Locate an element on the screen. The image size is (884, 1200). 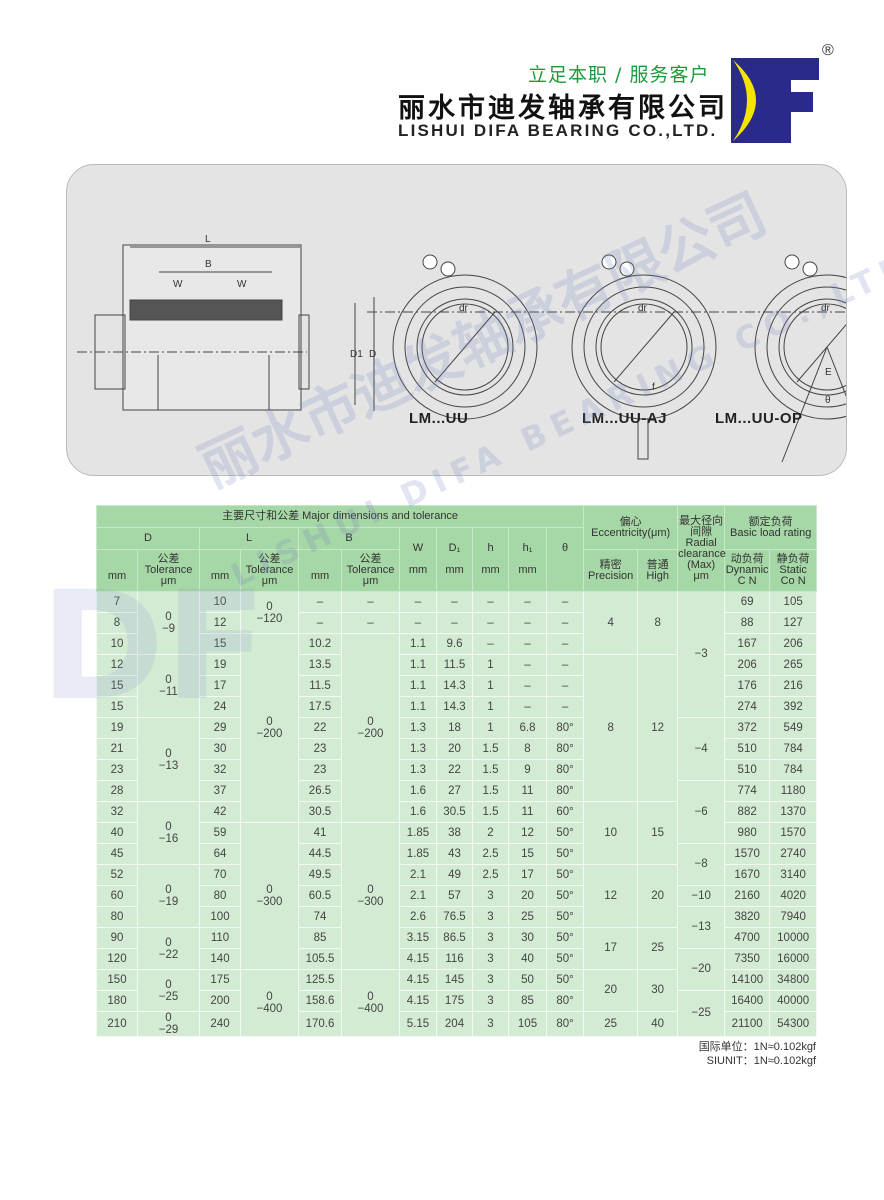
dim-dr-1: dr is located at coordinates (464, 308).